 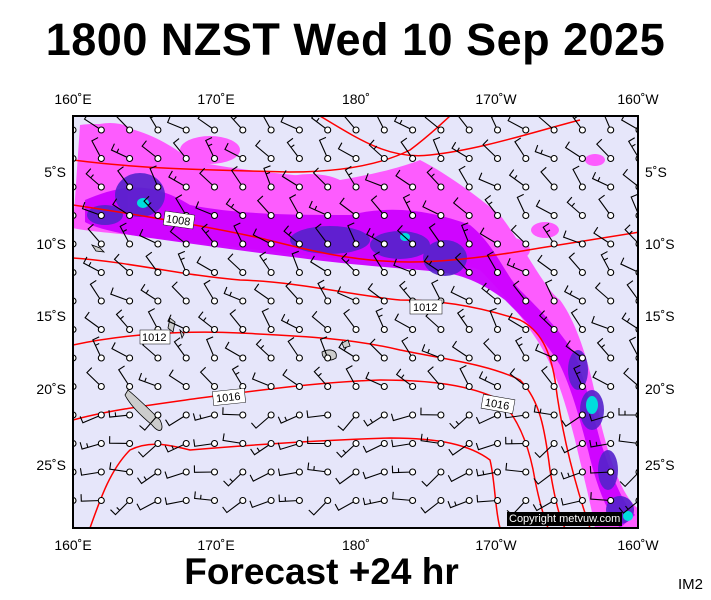 I want to click on lon-label-top-160e: 160˚E, so click(x=73, y=99).